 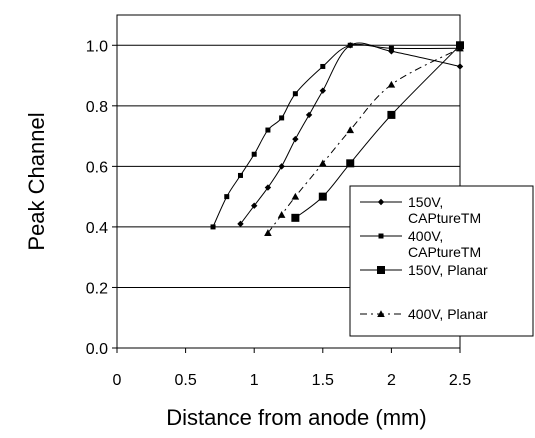 I want to click on legend-label: 400V, Planar, so click(x=448, y=314).